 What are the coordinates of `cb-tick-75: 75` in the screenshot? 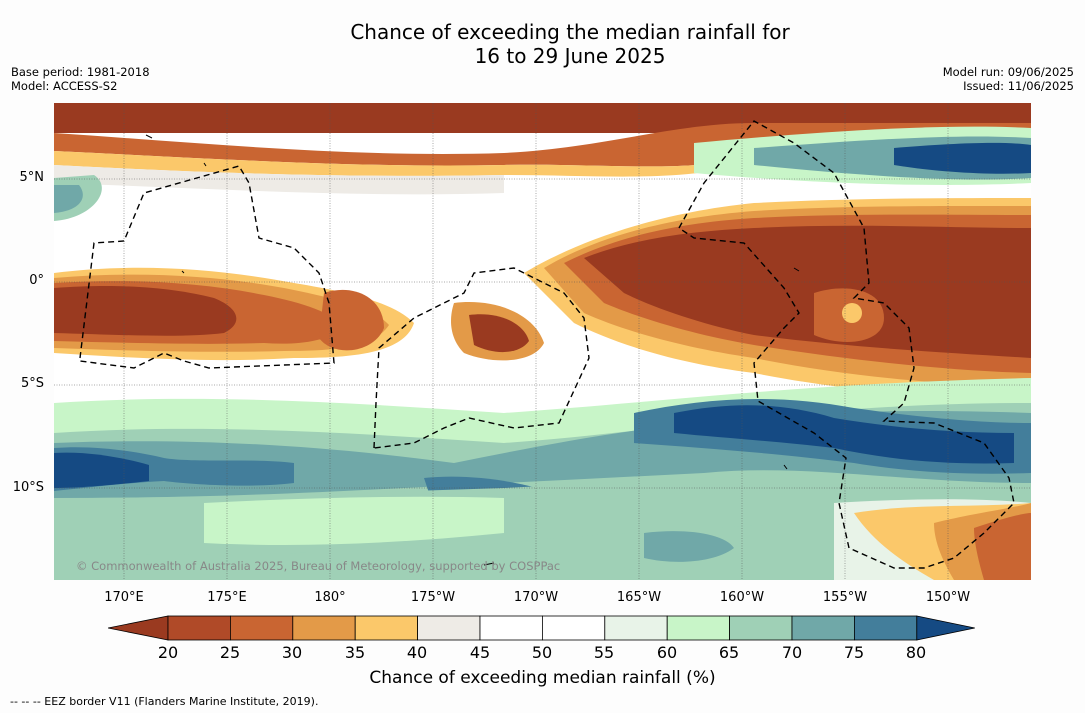 It's located at (854, 652).